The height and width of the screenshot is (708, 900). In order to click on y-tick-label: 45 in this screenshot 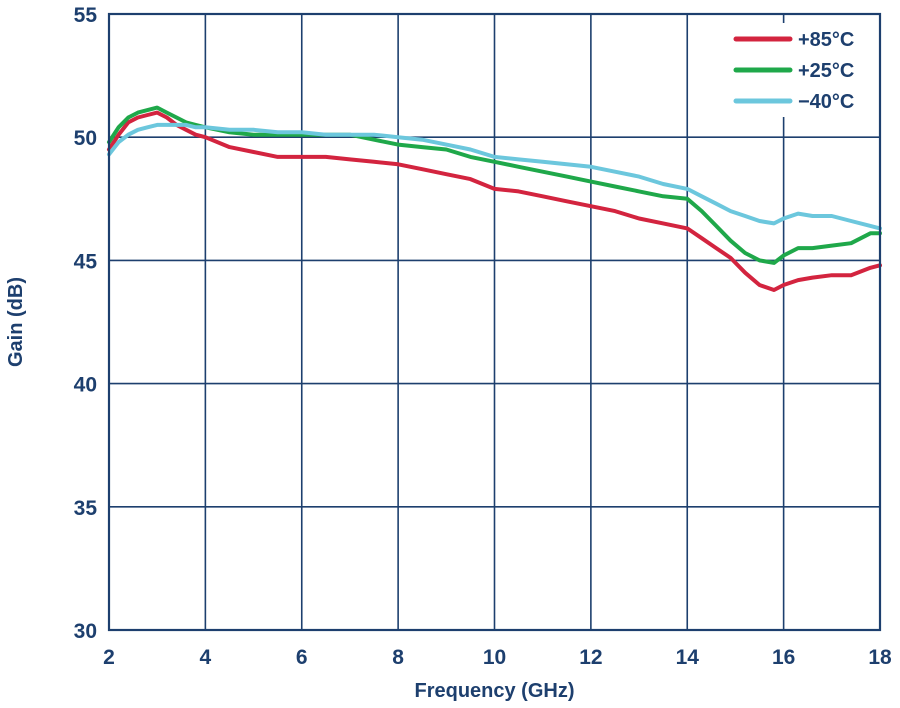, I will do `click(86, 261)`.